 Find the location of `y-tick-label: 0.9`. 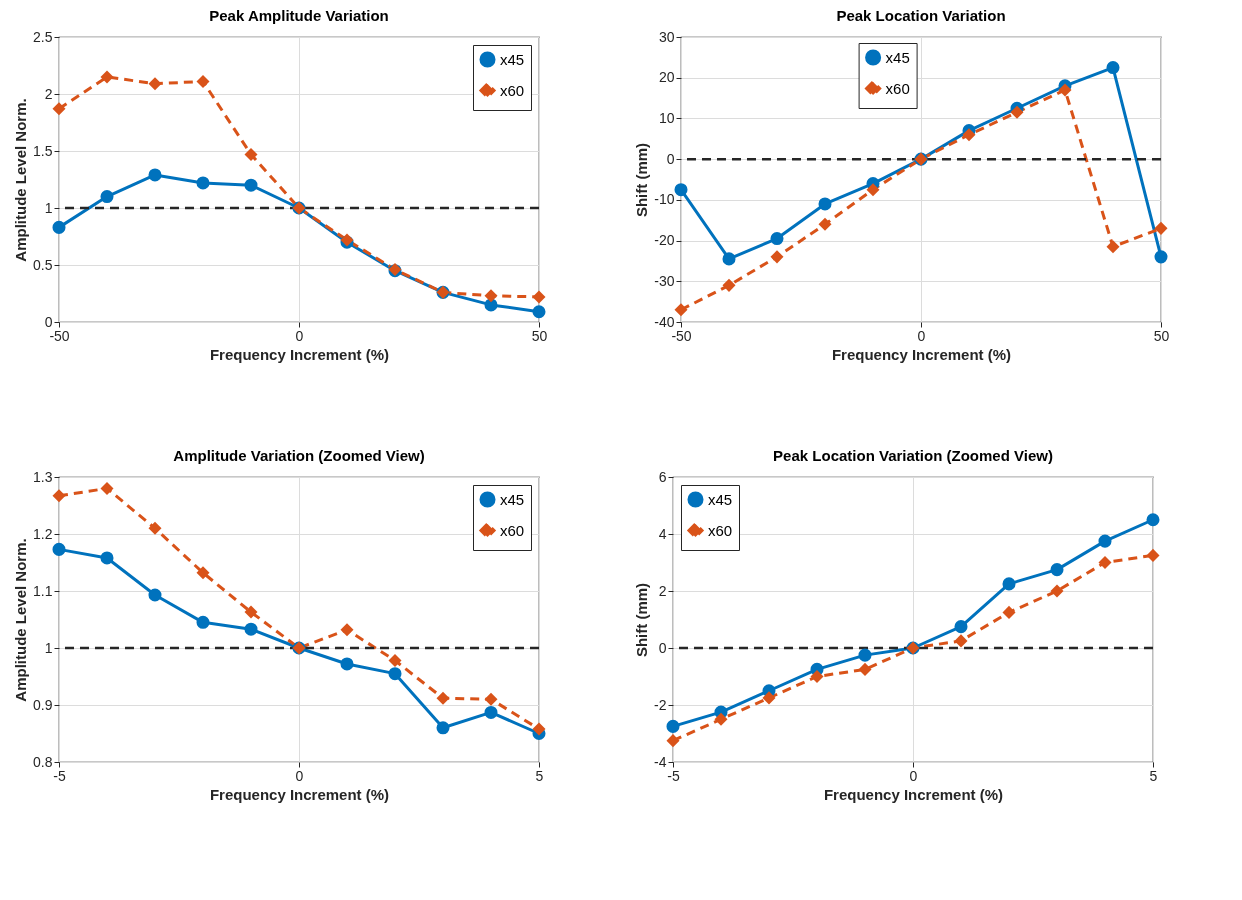

y-tick-label: 0.9 is located at coordinates (43, 704).